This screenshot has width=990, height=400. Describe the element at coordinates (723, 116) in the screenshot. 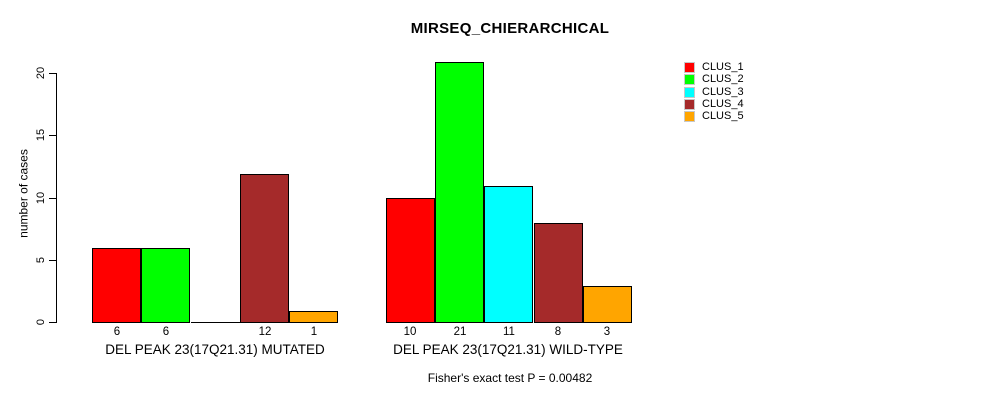

I see `legend-label-clus_5: CLUS_5` at that location.